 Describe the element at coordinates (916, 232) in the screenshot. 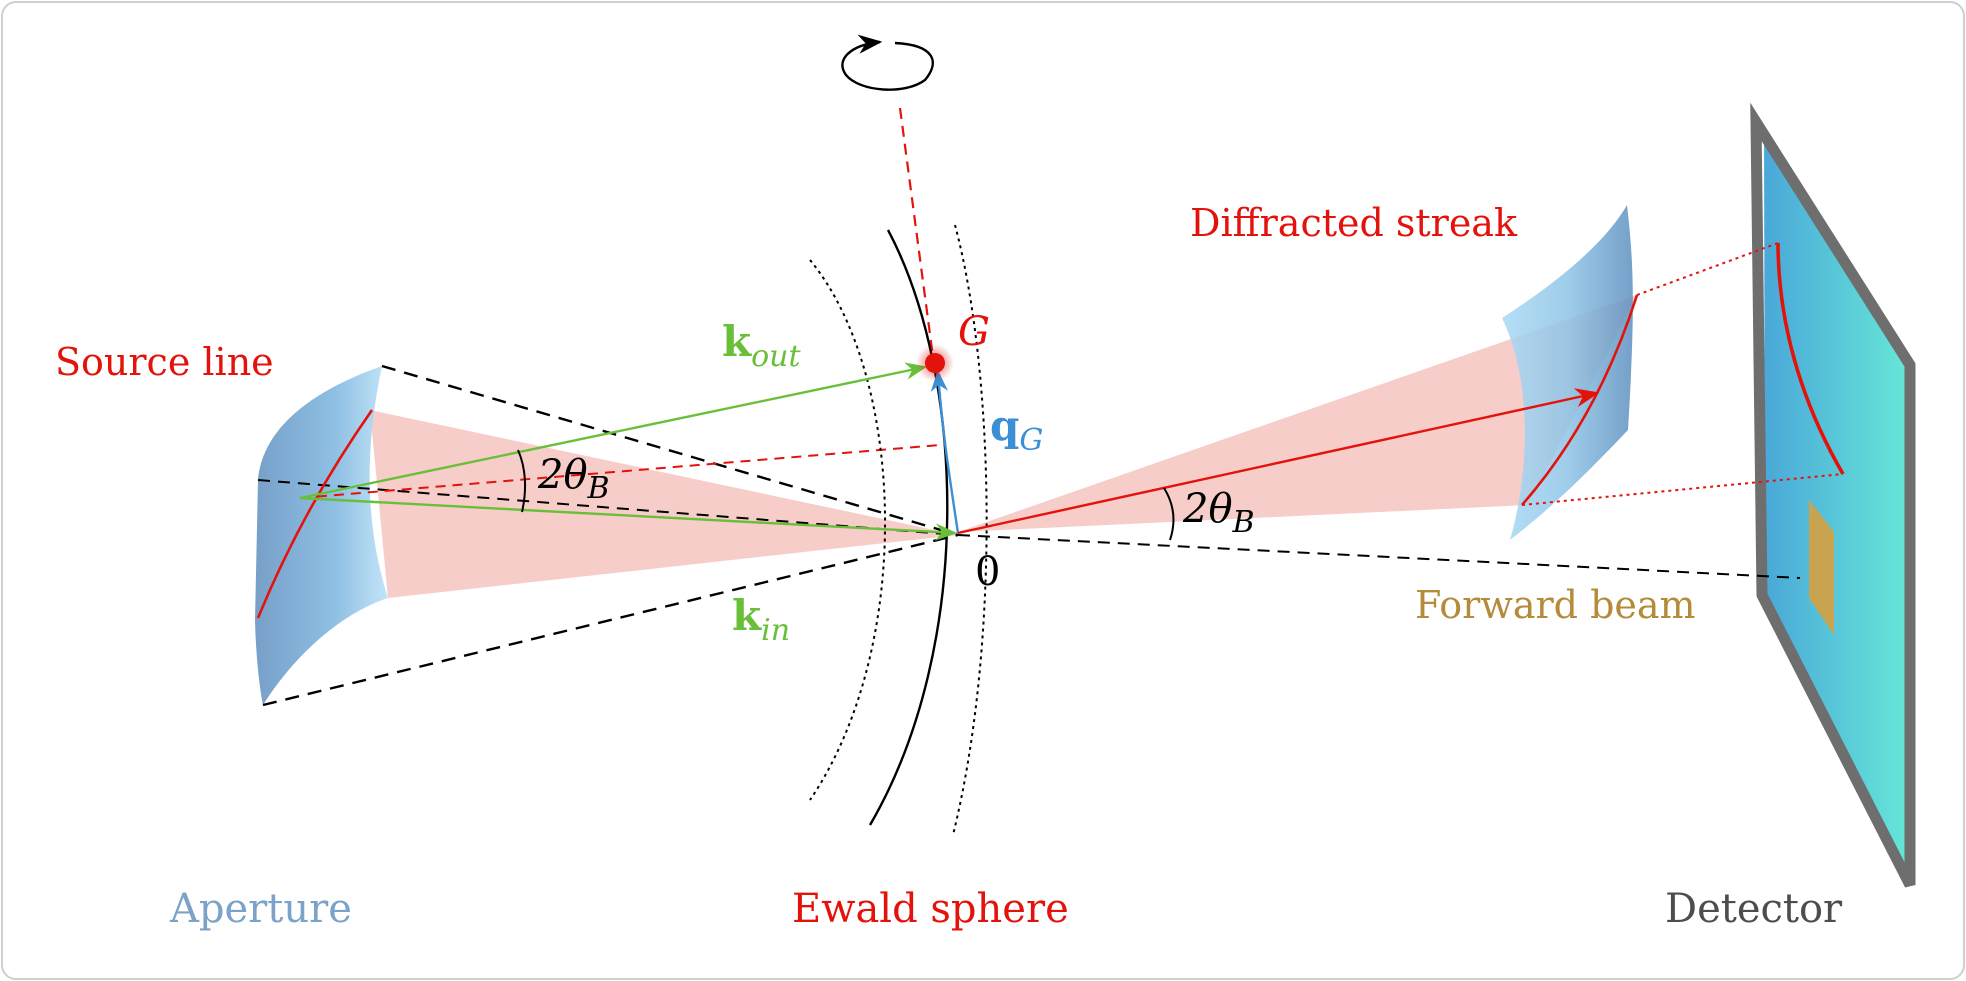

I see `rotation-axis-dash` at that location.